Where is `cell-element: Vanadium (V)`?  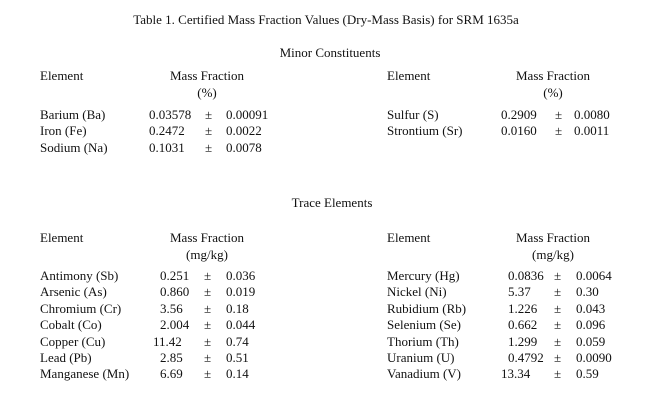 cell-element: Vanadium (V) is located at coordinates (424, 374).